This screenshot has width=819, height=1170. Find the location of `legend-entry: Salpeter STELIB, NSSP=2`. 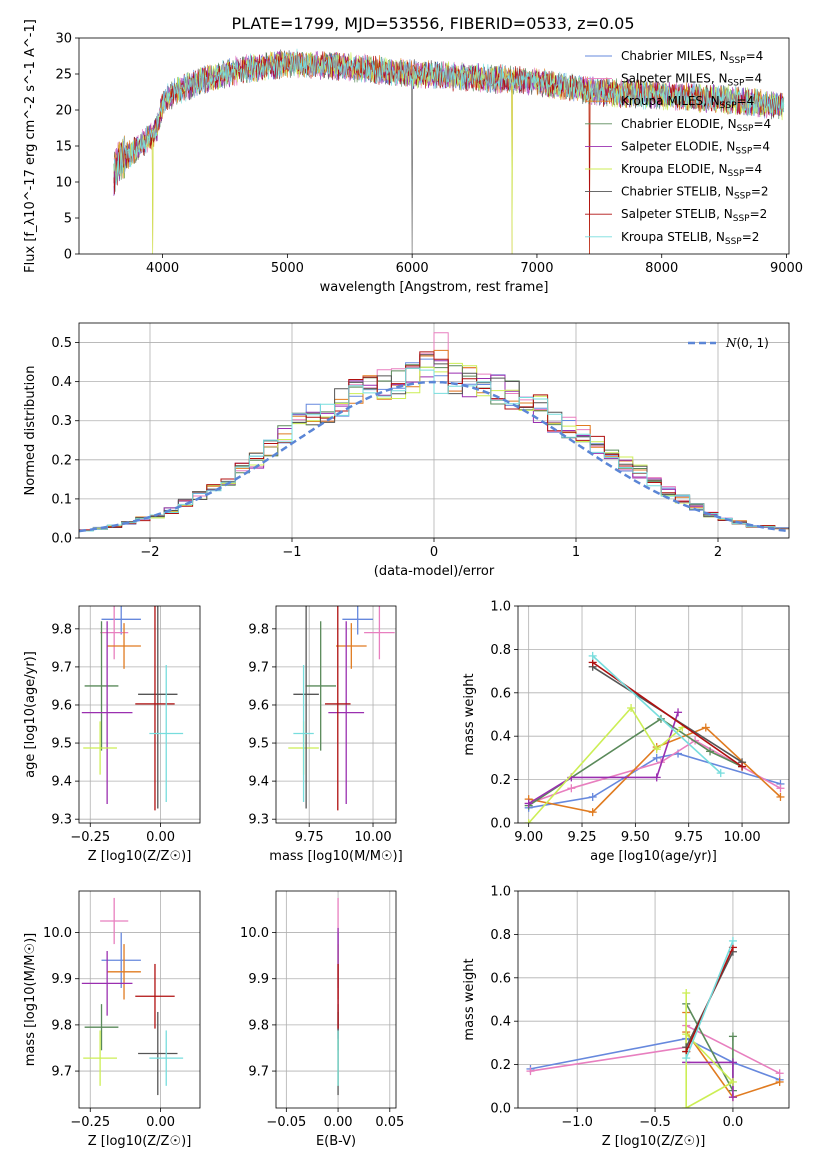

legend-entry: Salpeter STELIB, NSSP=2 is located at coordinates (694, 215).